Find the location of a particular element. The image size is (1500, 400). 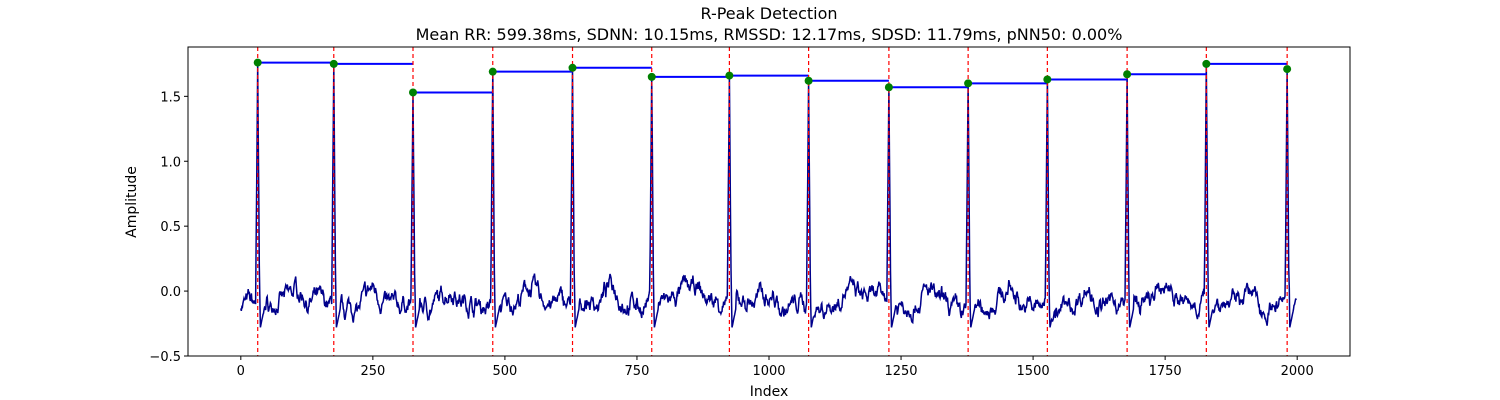

x-tick-label: 250 is located at coordinates (372, 371).